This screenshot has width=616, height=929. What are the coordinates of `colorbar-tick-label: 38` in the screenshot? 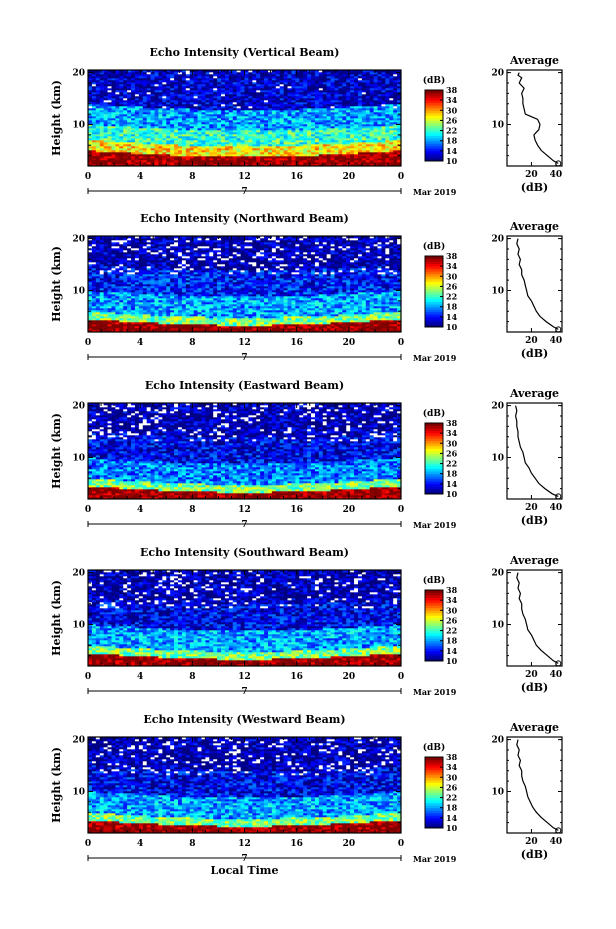 It's located at (452, 90).